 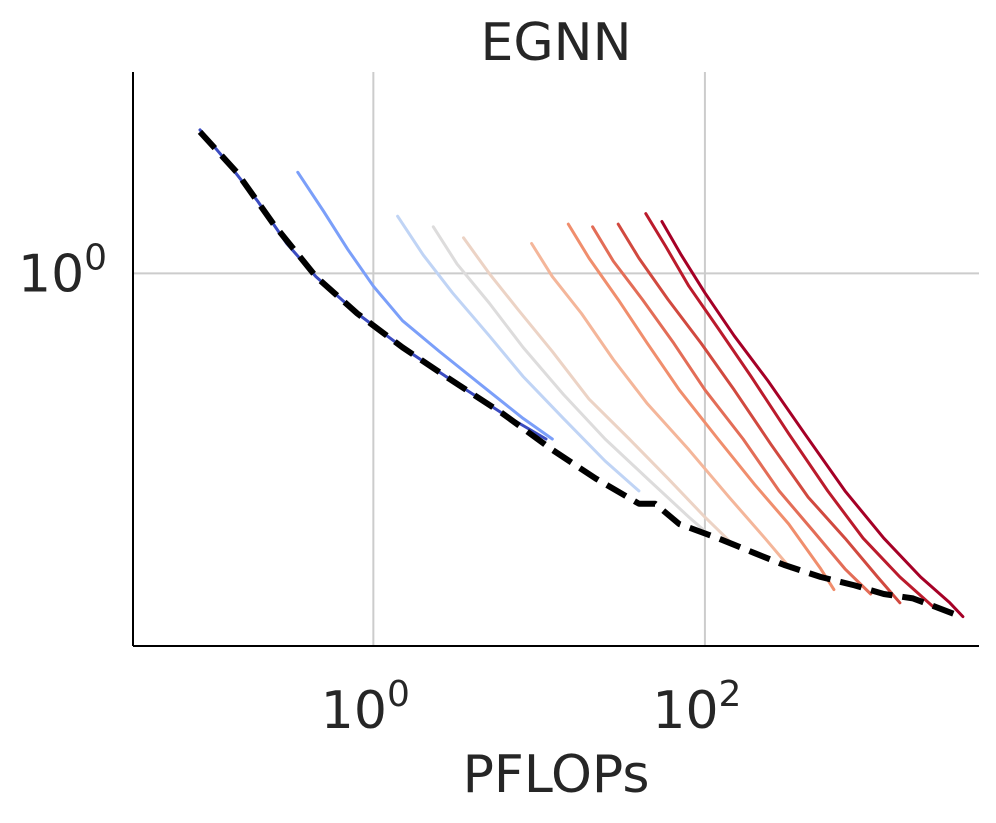 What do you see at coordinates (365, 707) in the screenshot?
I see `x-tick-label: 100` at bounding box center [365, 707].